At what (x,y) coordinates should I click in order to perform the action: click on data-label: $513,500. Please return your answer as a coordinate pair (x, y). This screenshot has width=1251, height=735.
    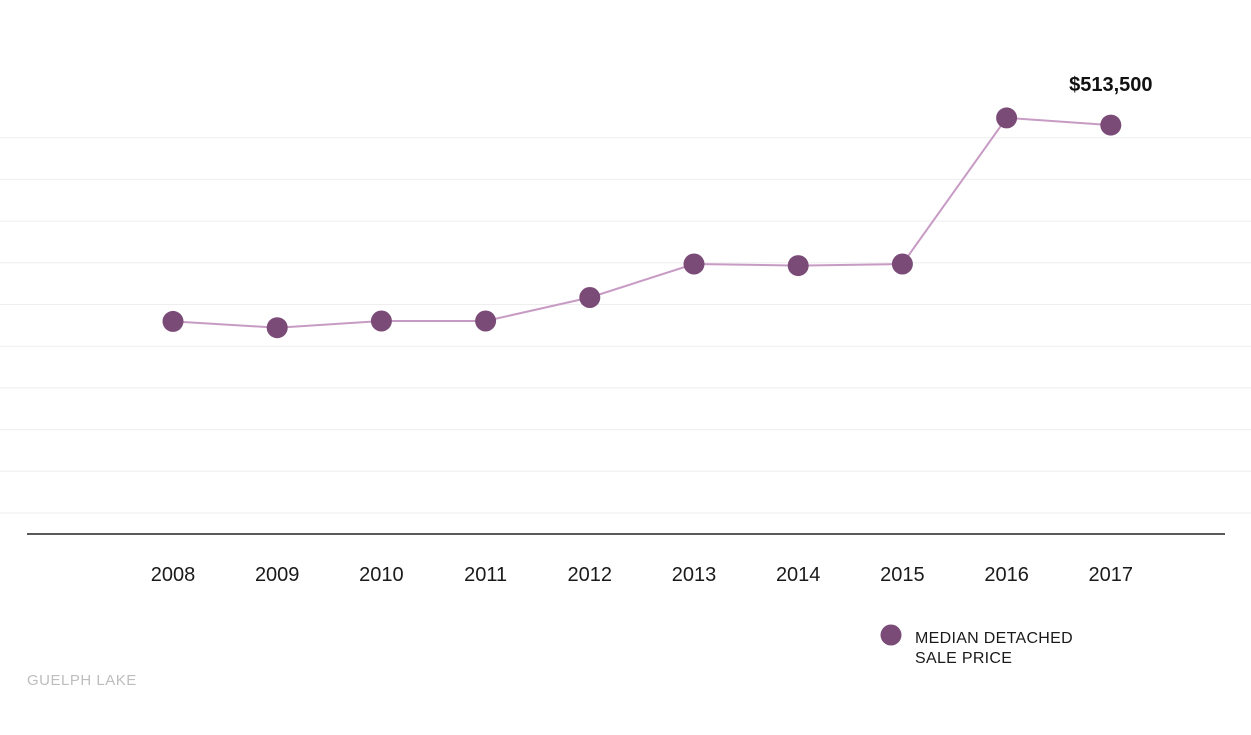
    Looking at the image, I should click on (1110, 85).